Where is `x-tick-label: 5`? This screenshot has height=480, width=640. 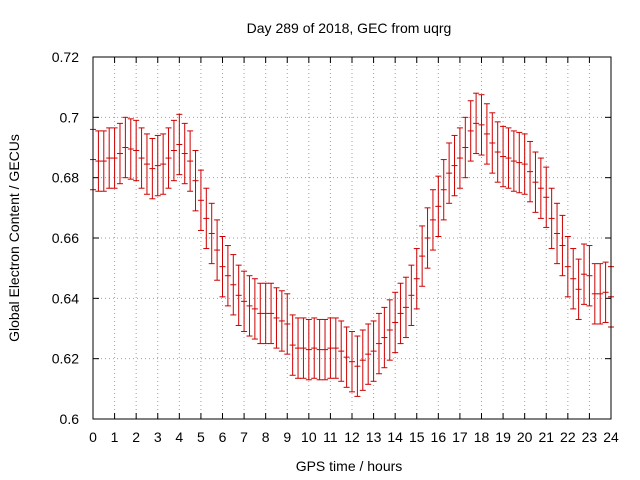 x-tick-label: 5 is located at coordinates (201, 437).